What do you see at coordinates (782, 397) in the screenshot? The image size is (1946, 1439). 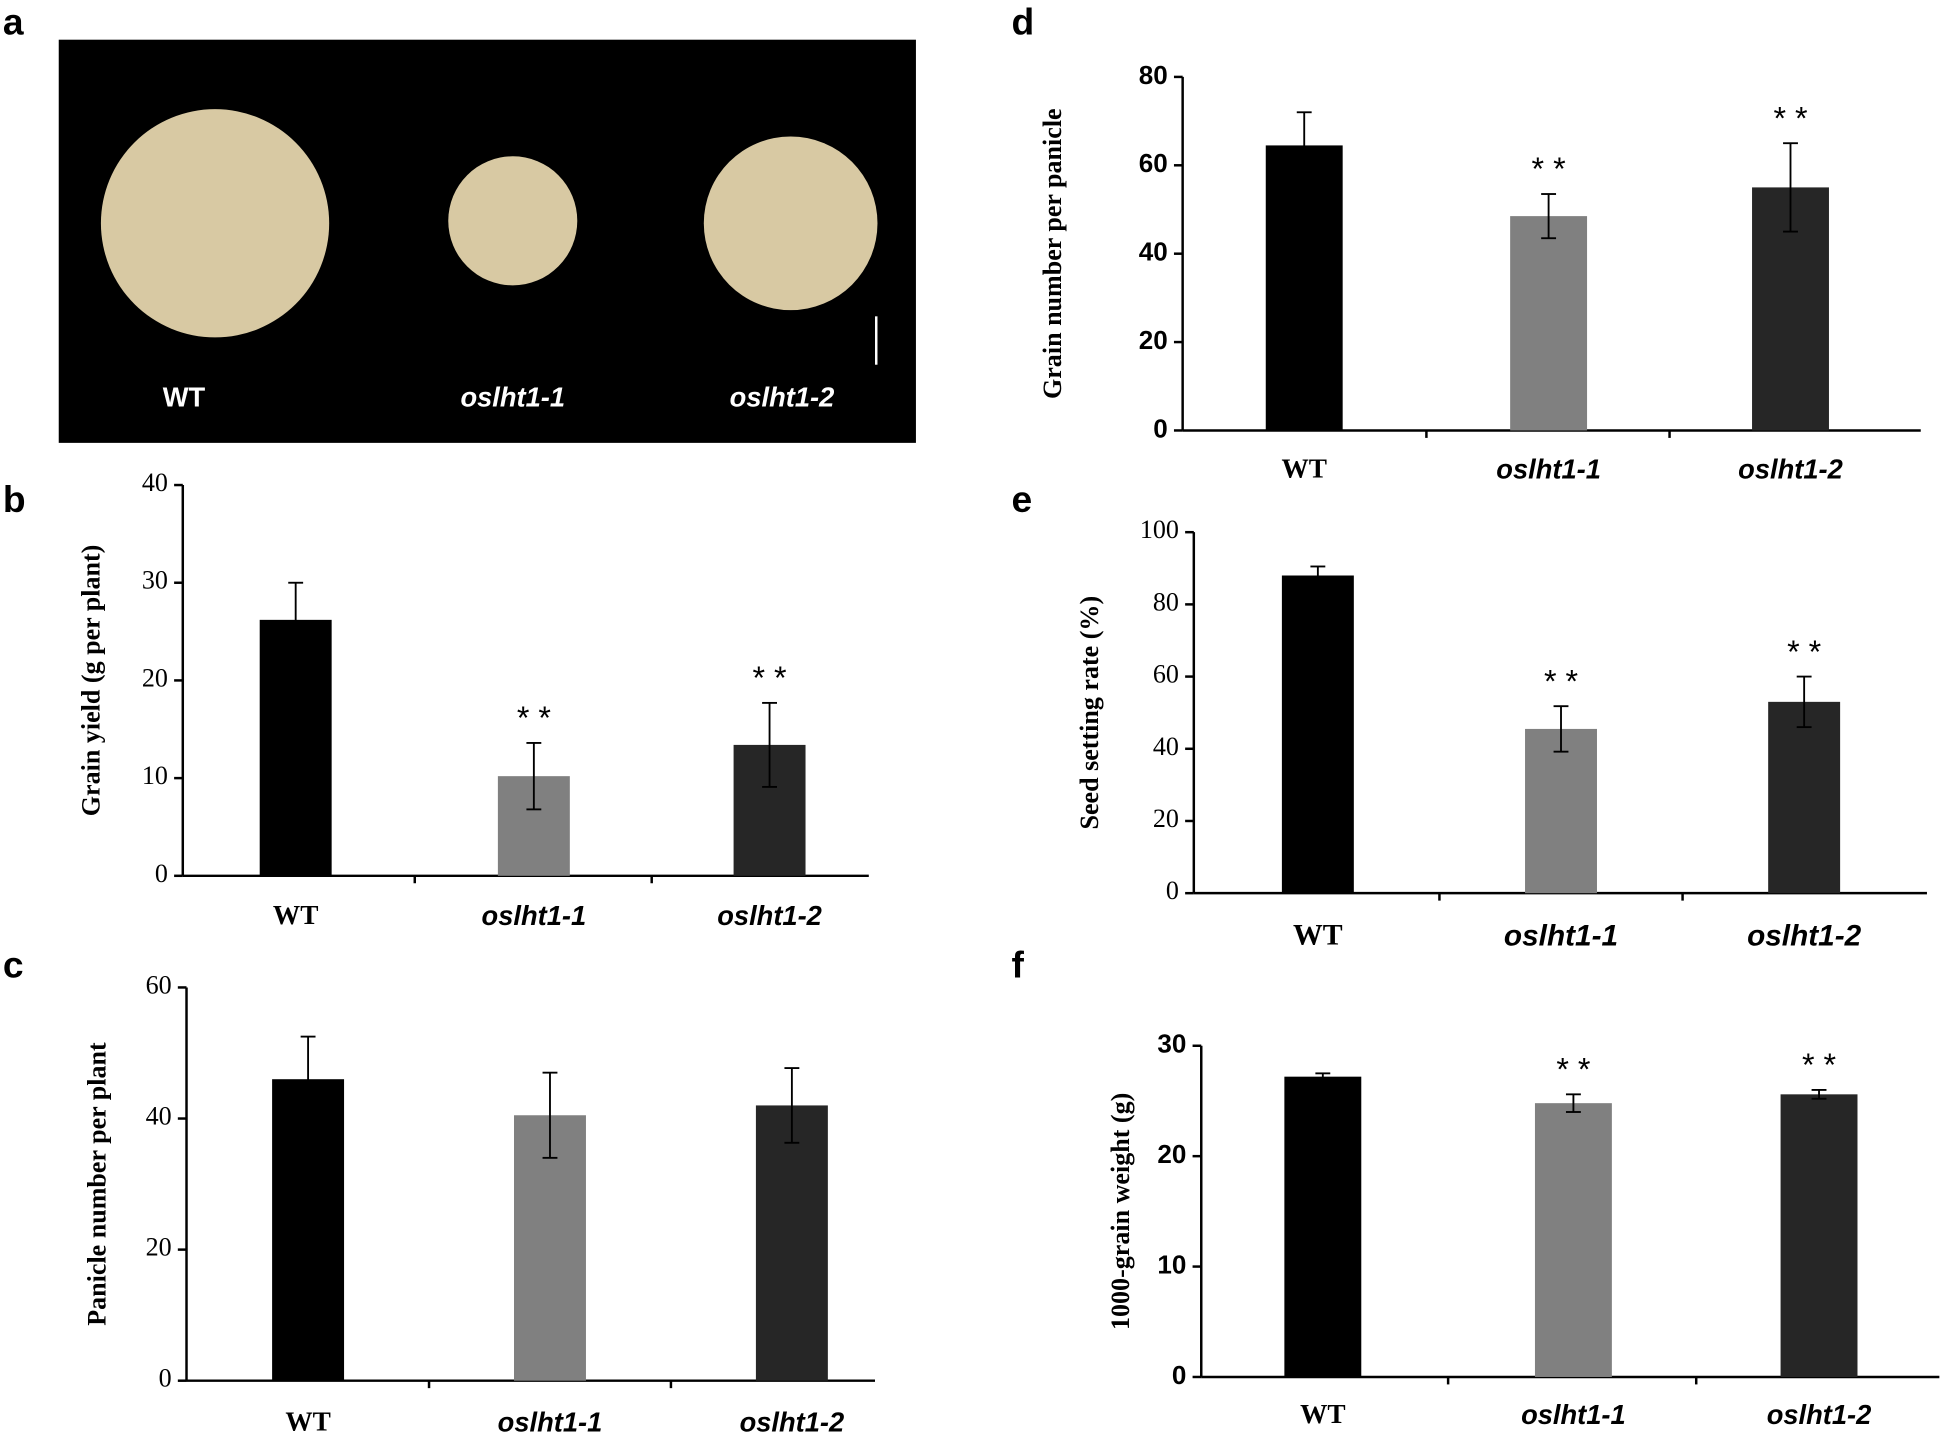 I see `photo-label: oslht1-2` at bounding box center [782, 397].